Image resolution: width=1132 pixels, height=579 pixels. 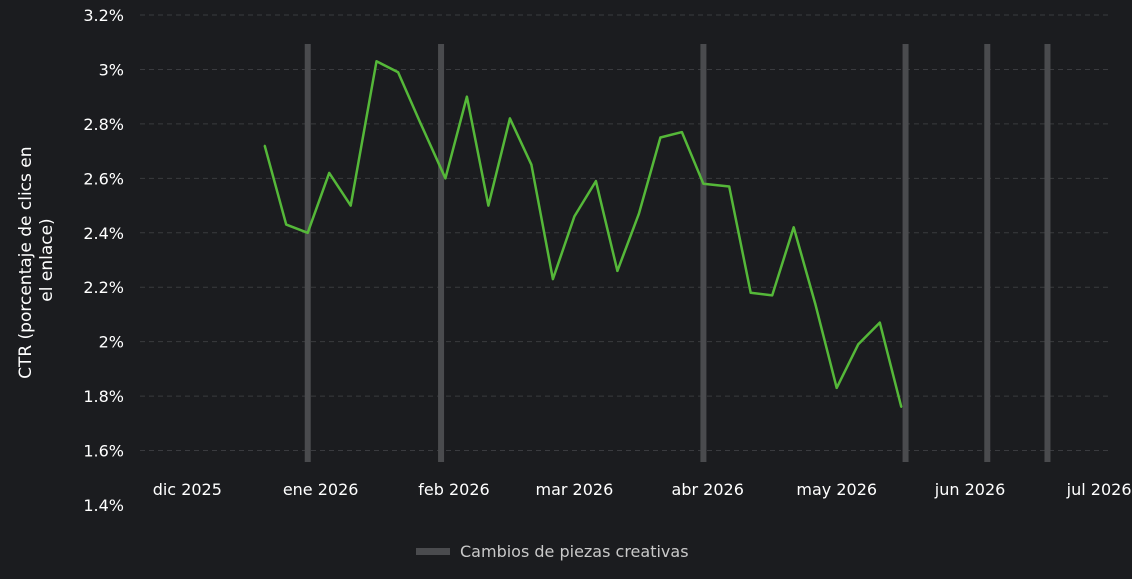 What do you see at coordinates (111, 69) in the screenshot?
I see `y-tick-label: 3%` at bounding box center [111, 69].